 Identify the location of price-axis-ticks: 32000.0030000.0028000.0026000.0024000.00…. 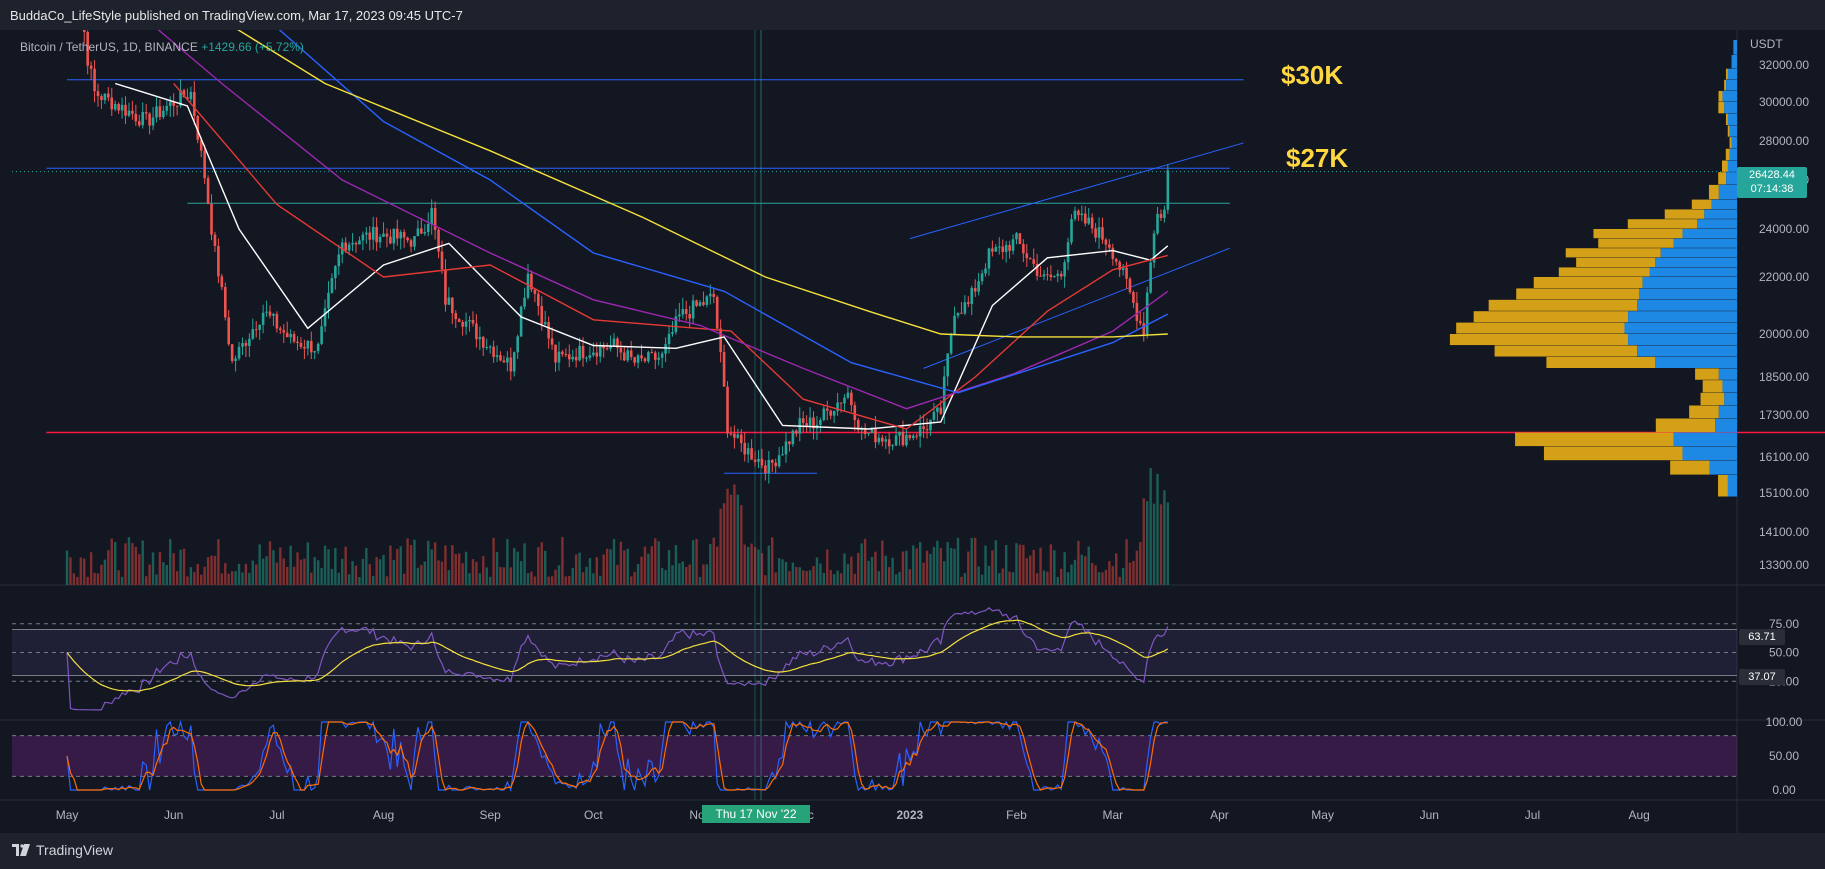
(1784, 315).